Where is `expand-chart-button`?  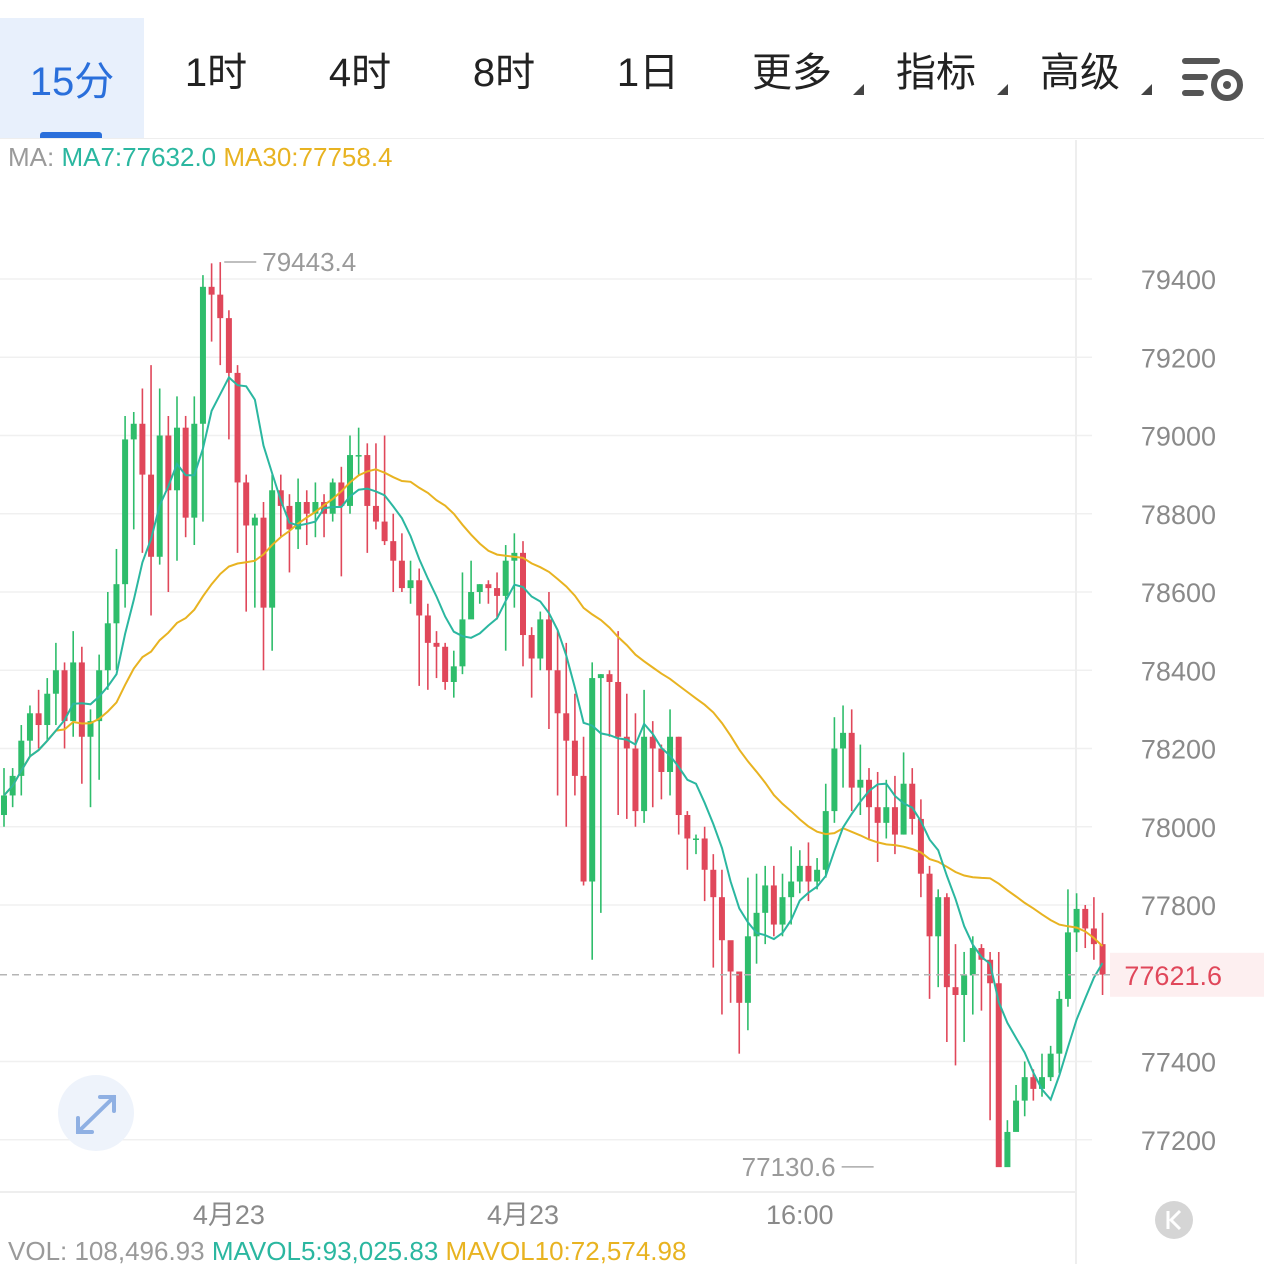 expand-chart-button is located at coordinates (96, 1113).